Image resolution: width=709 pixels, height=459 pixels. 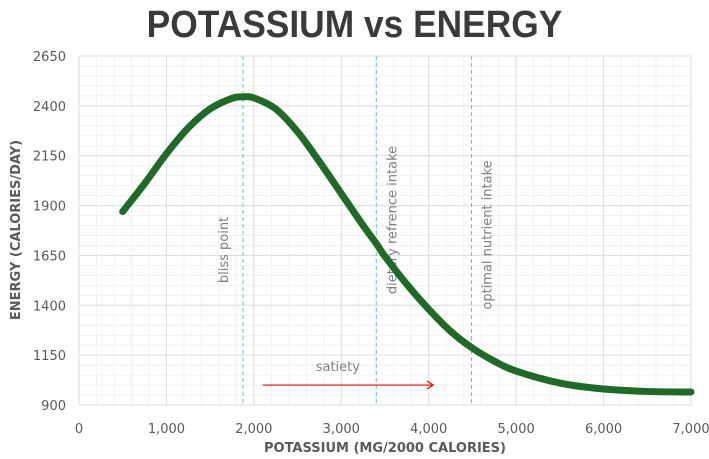 I want to click on y-tick-label: 2650, so click(x=49, y=57).